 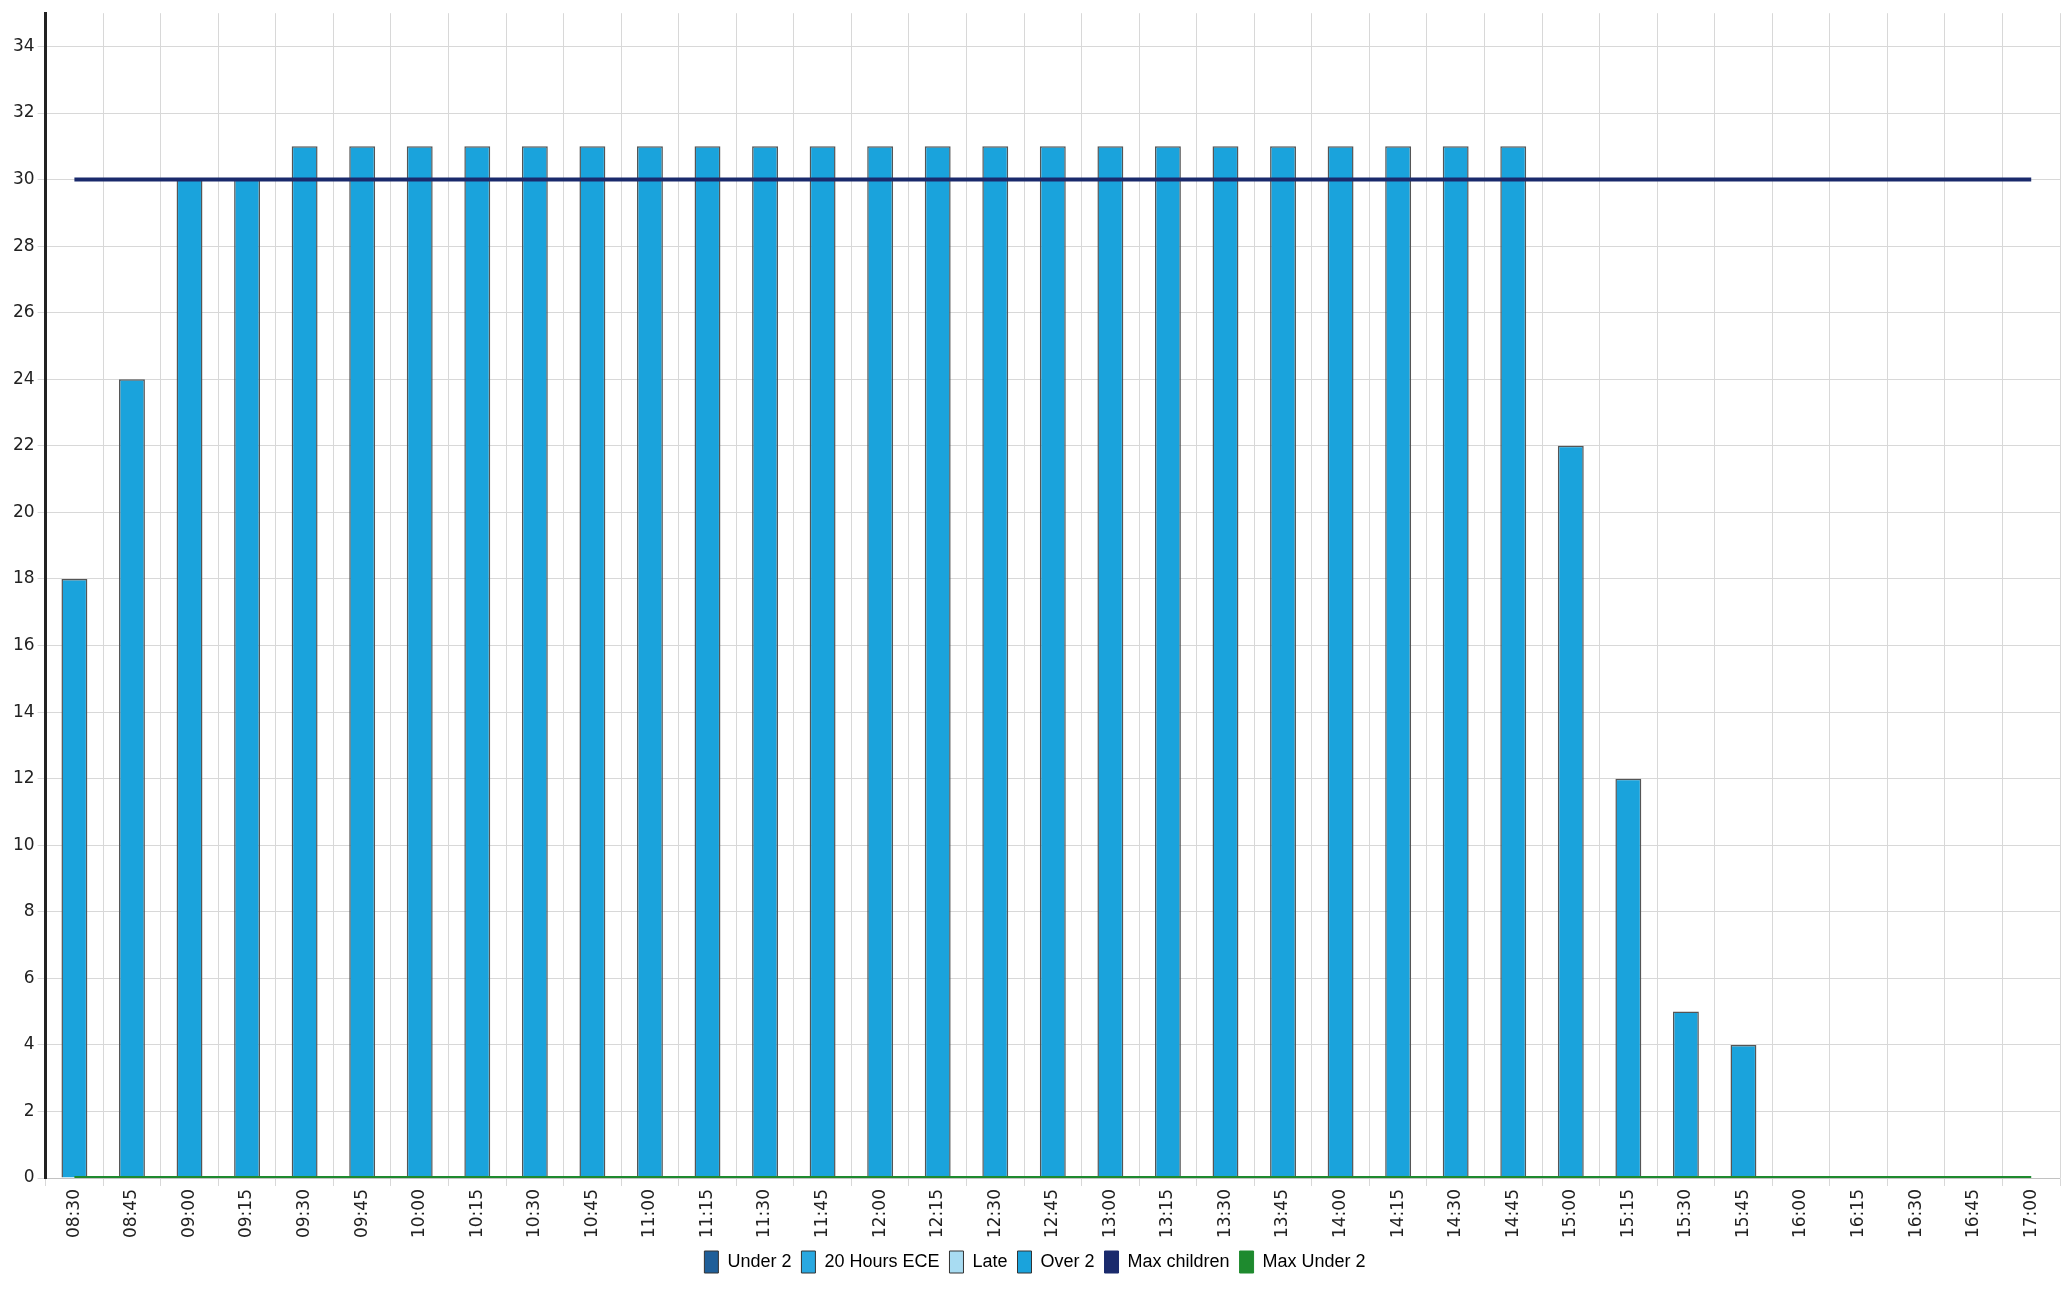 What do you see at coordinates (475, 1214) in the screenshot?
I see `x-tick-label: 10:15` at bounding box center [475, 1214].